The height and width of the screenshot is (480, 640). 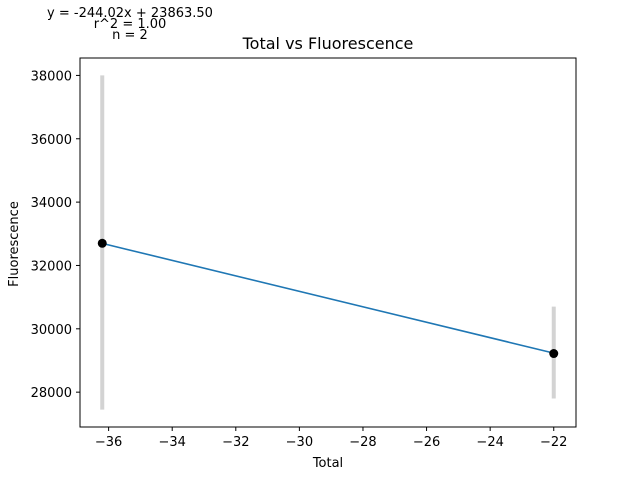 What do you see at coordinates (51, 203) in the screenshot?
I see `y-tick-label: 34000` at bounding box center [51, 203].